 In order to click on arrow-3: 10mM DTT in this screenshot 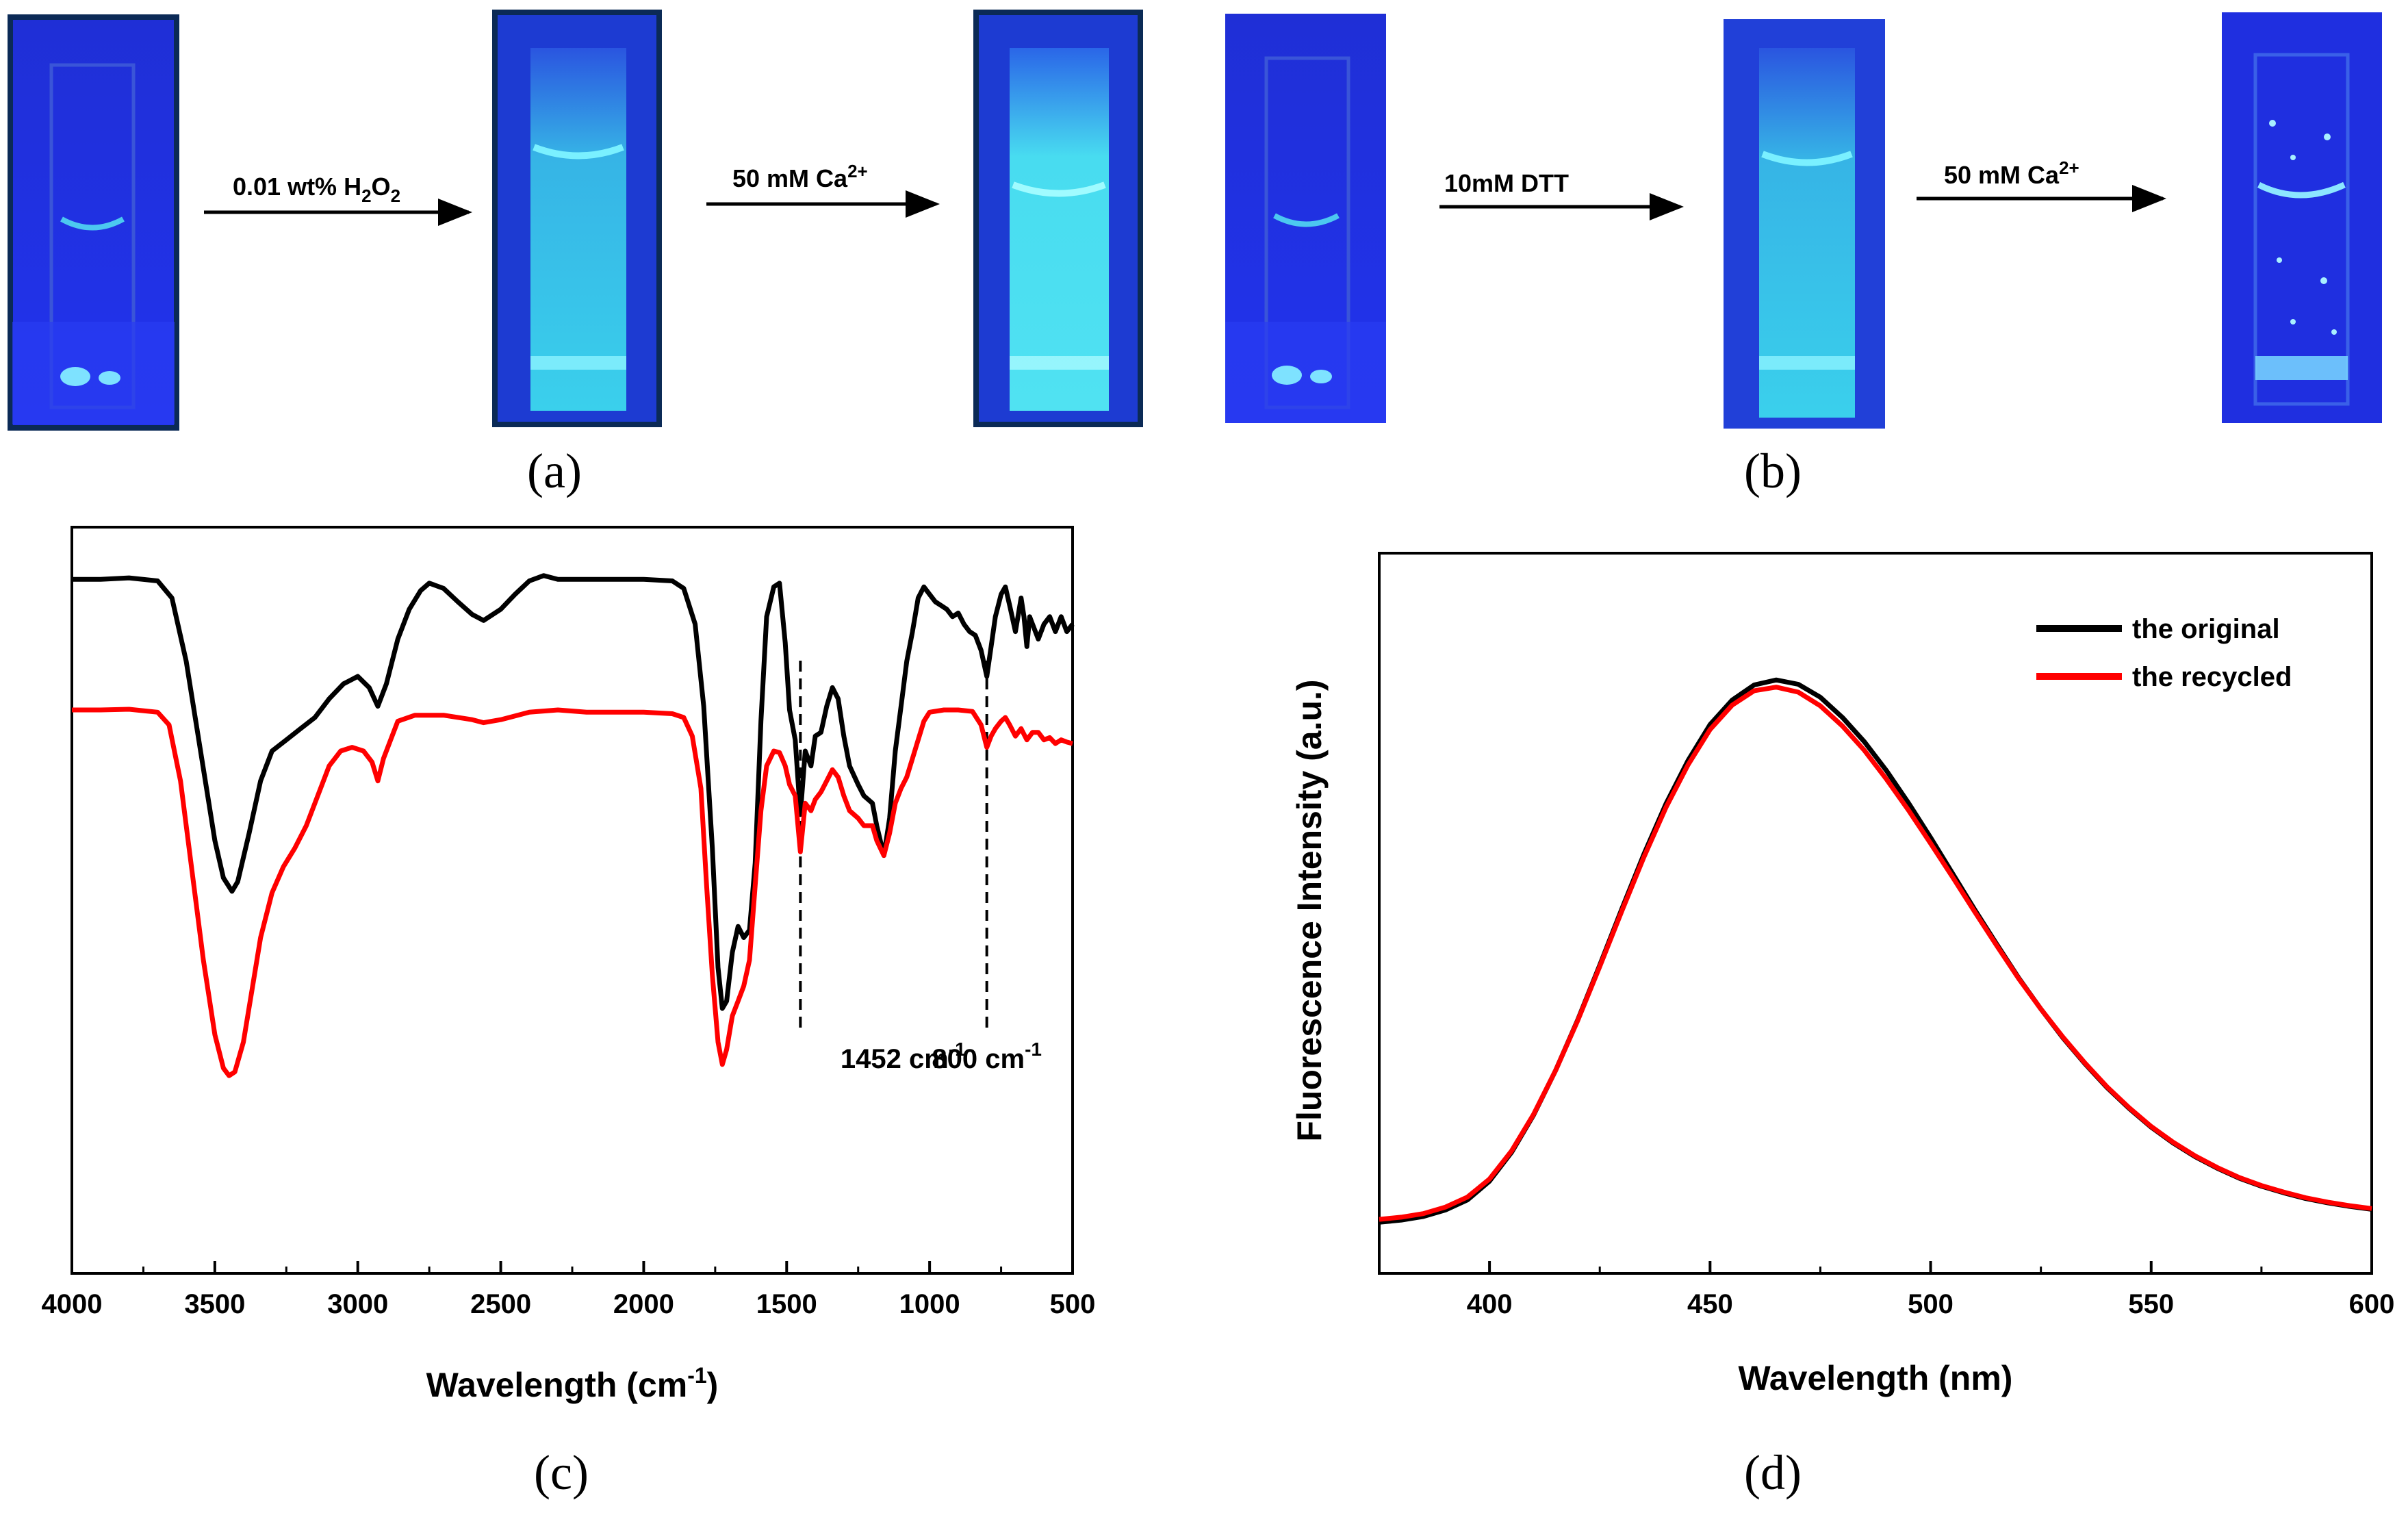, I will do `click(1562, 194)`.